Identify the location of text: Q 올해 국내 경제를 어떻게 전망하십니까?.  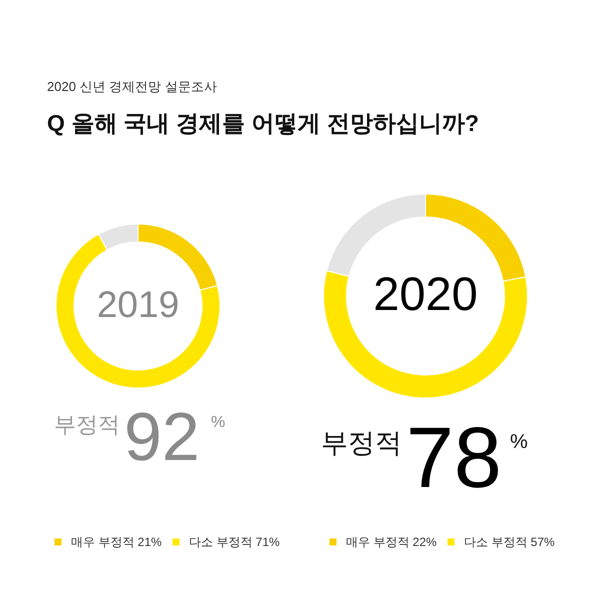
(263, 123).